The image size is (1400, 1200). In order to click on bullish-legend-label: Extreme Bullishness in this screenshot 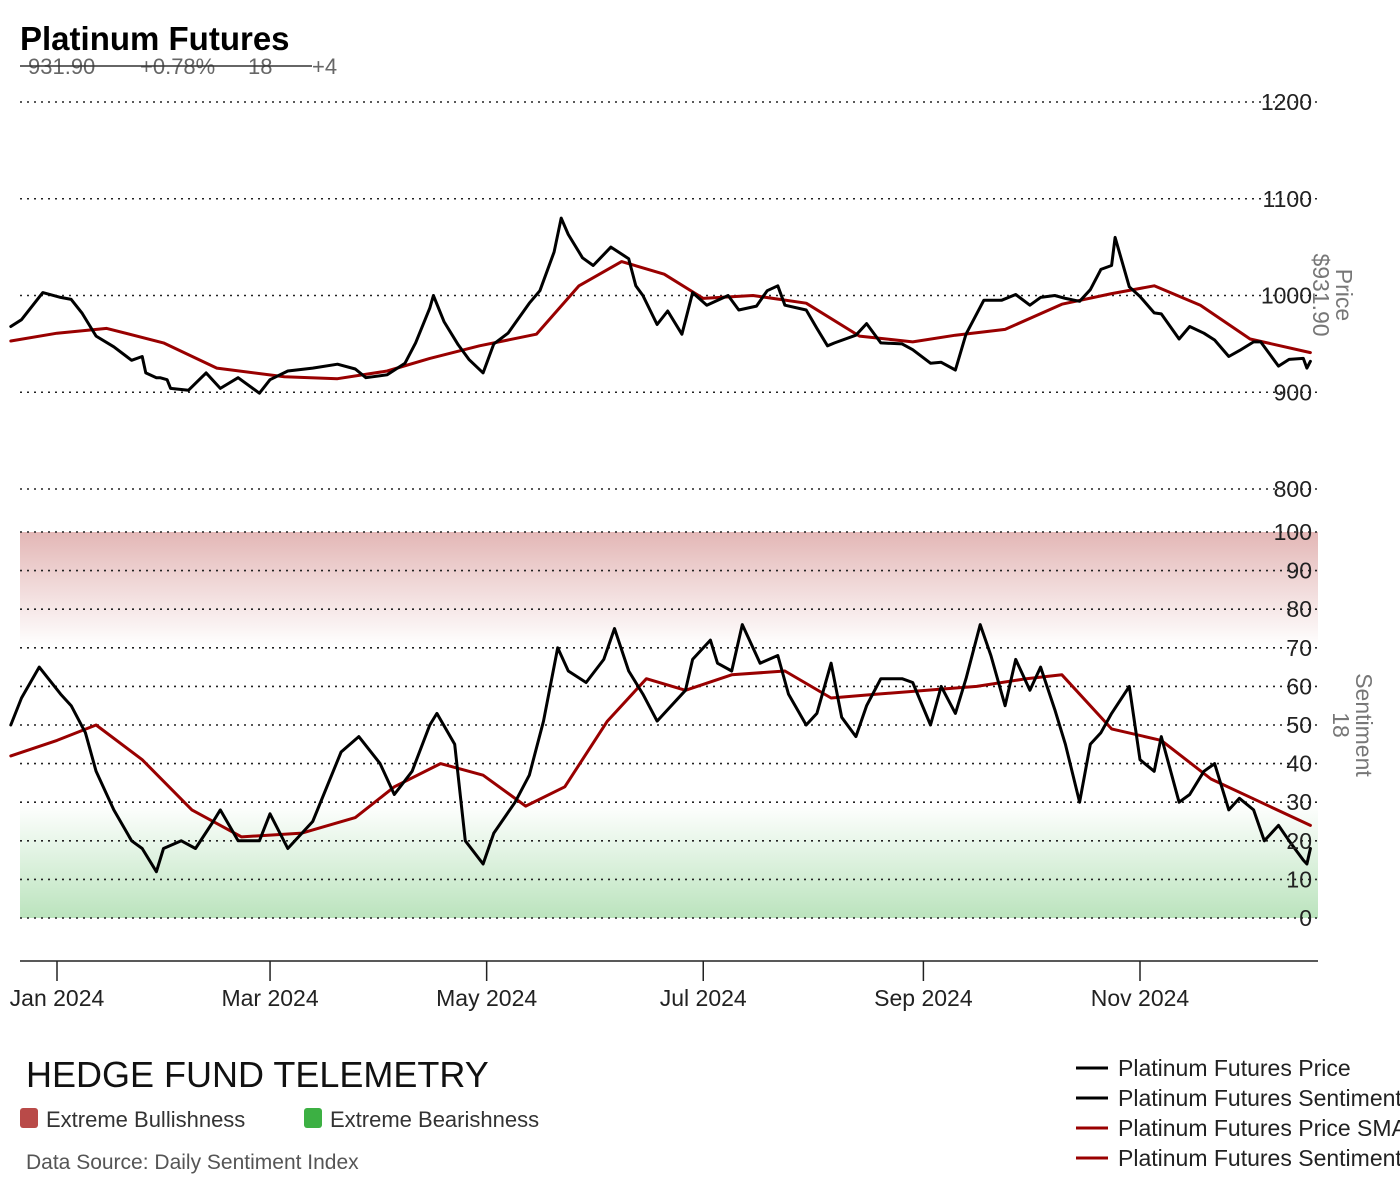, I will do `click(145, 1119)`.